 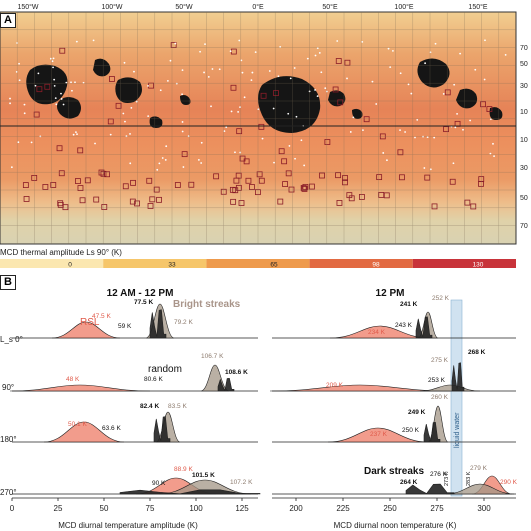 I want to click on lon-label: 50°E, so click(x=330, y=7).